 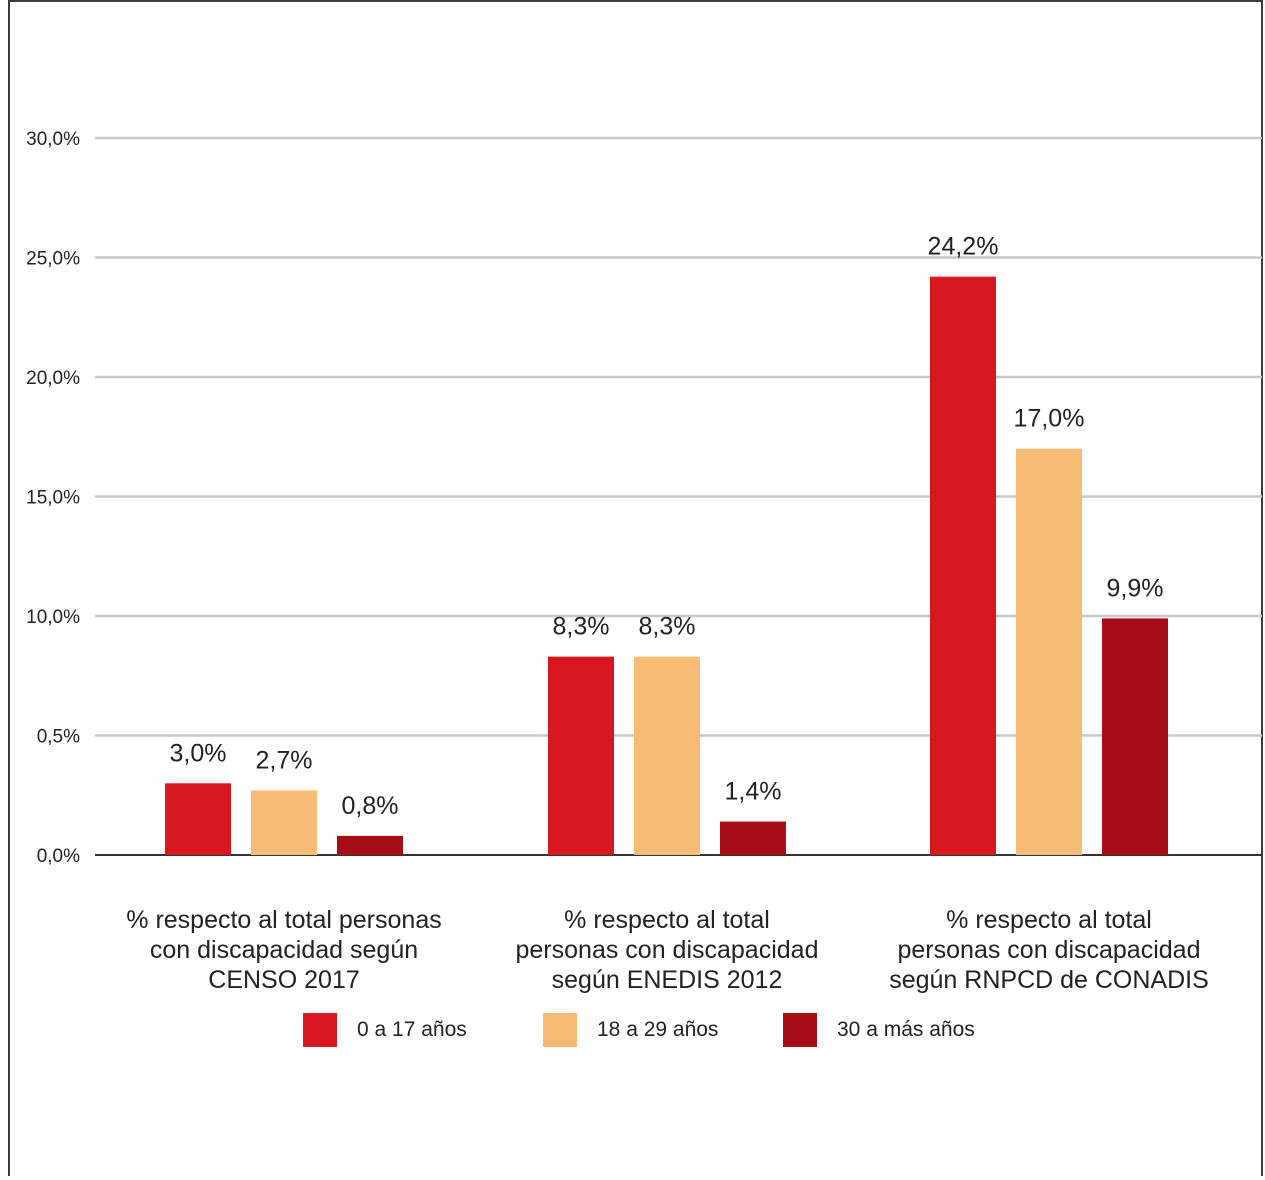 What do you see at coordinates (412, 1029) in the screenshot?
I see `legend-label: 0 a 17 años` at bounding box center [412, 1029].